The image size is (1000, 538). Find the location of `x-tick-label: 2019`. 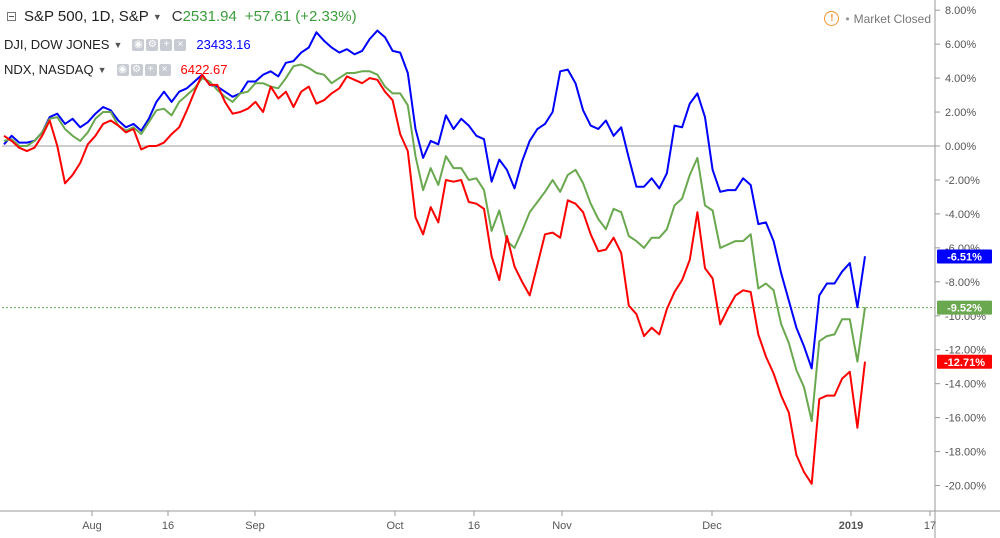

x-tick-label: 2019 is located at coordinates (851, 526).